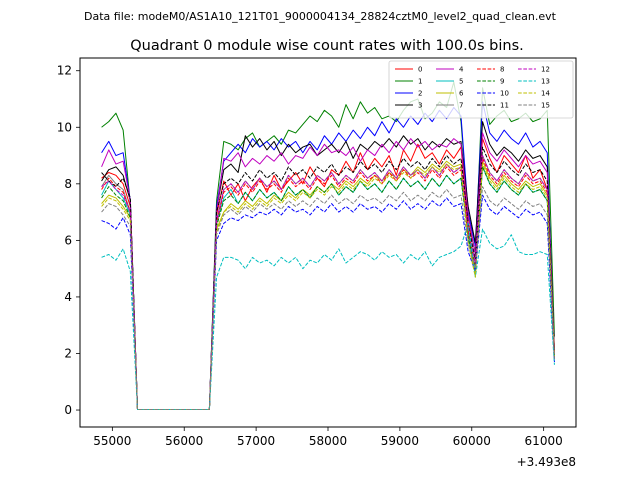  Describe the element at coordinates (420, 106) in the screenshot. I see `legend-label-module-3: 3` at that location.